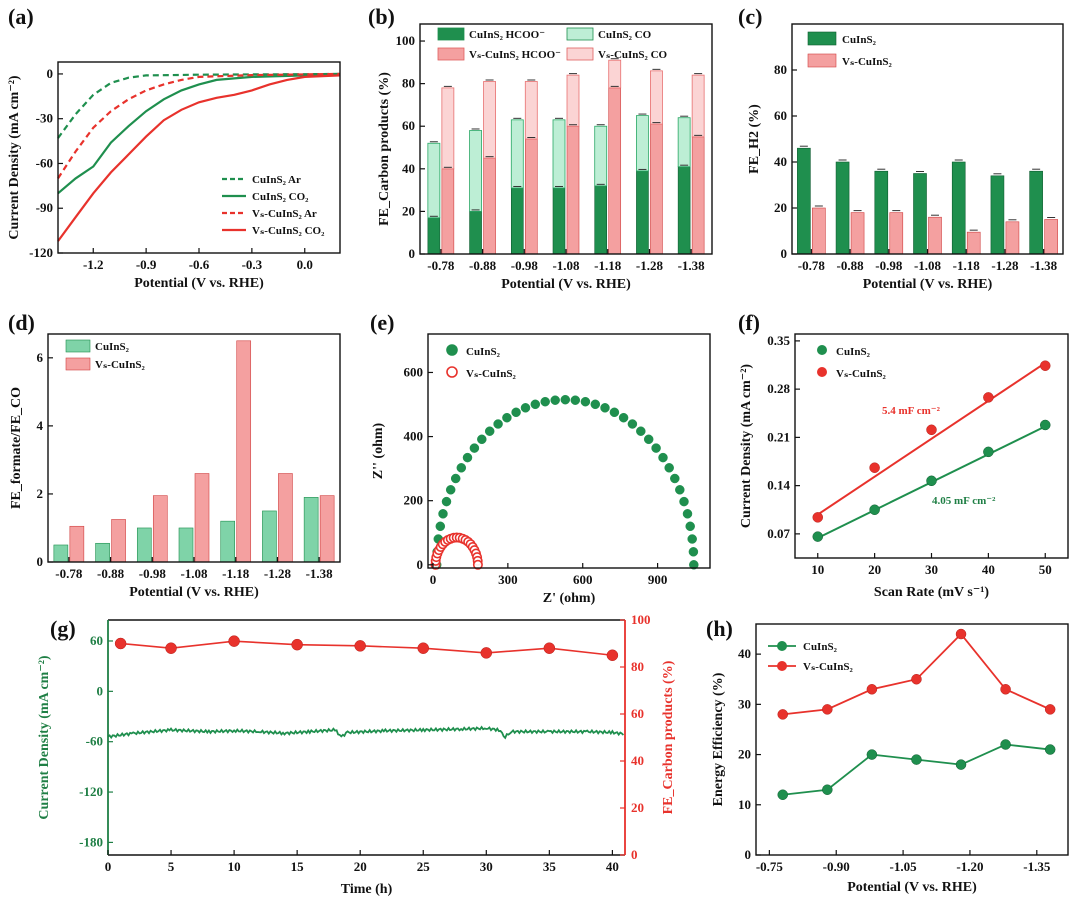 This screenshot has width=1080, height=904. Describe the element at coordinates (288, 231) in the screenshot. I see `a-legend-label: Vₛ-CuInS₂ CO₂` at that location.